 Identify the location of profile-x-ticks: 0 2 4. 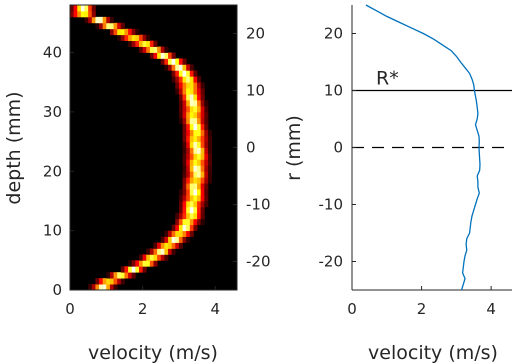
(421, 302).